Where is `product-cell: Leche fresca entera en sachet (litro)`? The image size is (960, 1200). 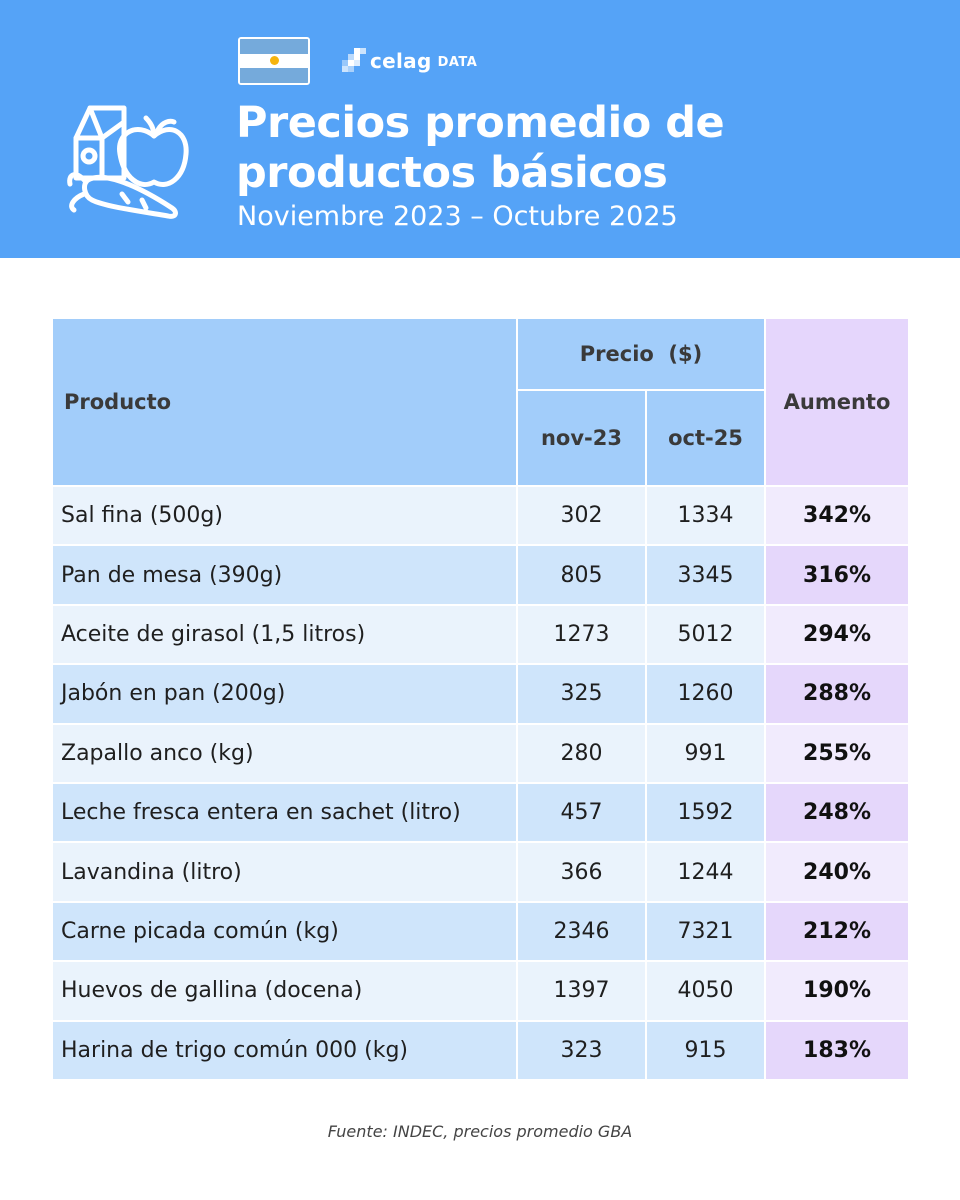
product-cell: Leche fresca entera en sachet (litro) is located at coordinates (284, 812).